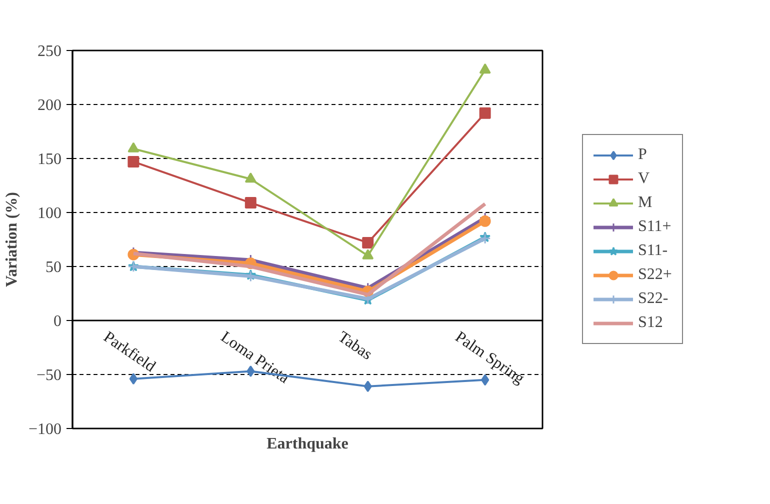 This screenshot has width=770, height=504. What do you see at coordinates (655, 227) in the screenshot?
I see `legend-label: S11+` at bounding box center [655, 227].